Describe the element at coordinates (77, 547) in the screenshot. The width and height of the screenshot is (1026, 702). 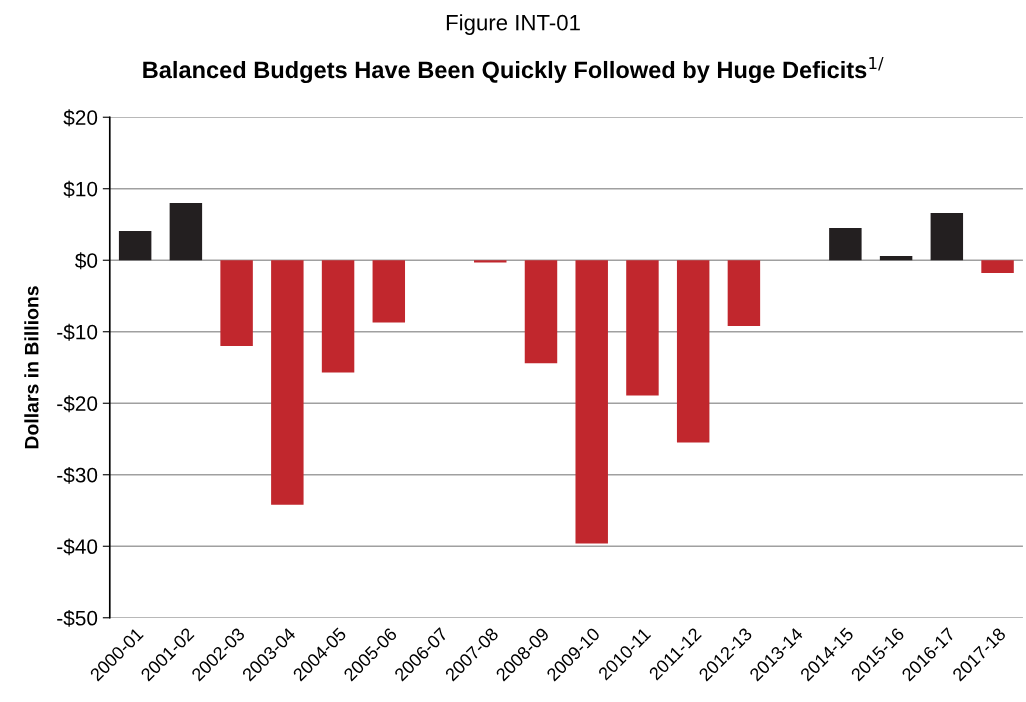
I see `y-tick-label: -$40` at that location.